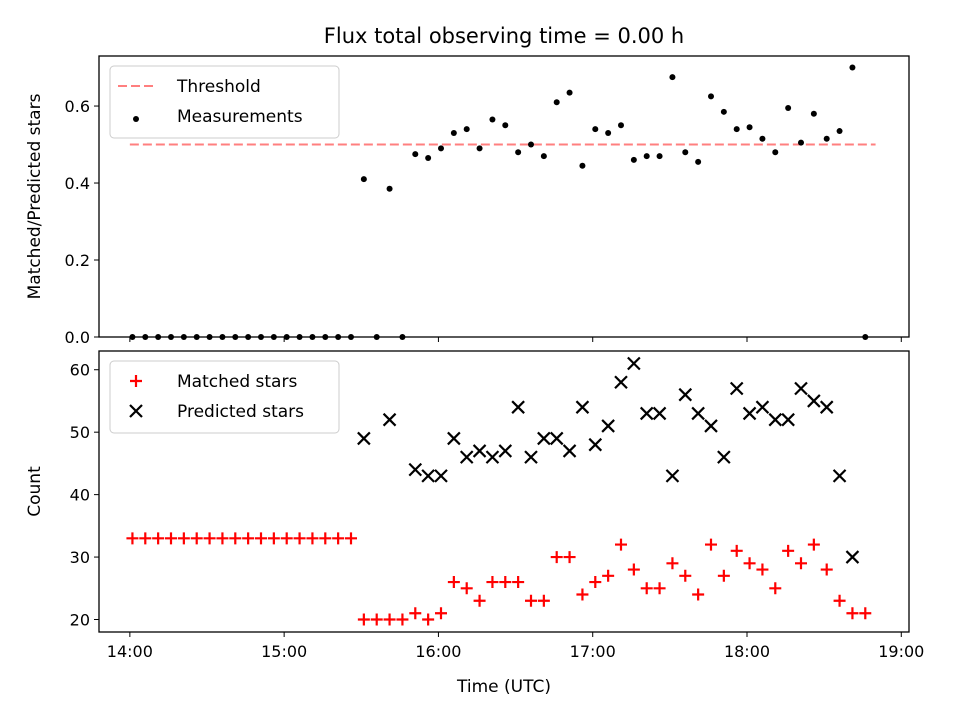 The image size is (960, 720). What do you see at coordinates (240, 412) in the screenshot?
I see `legend-label: Predicted stars` at bounding box center [240, 412].